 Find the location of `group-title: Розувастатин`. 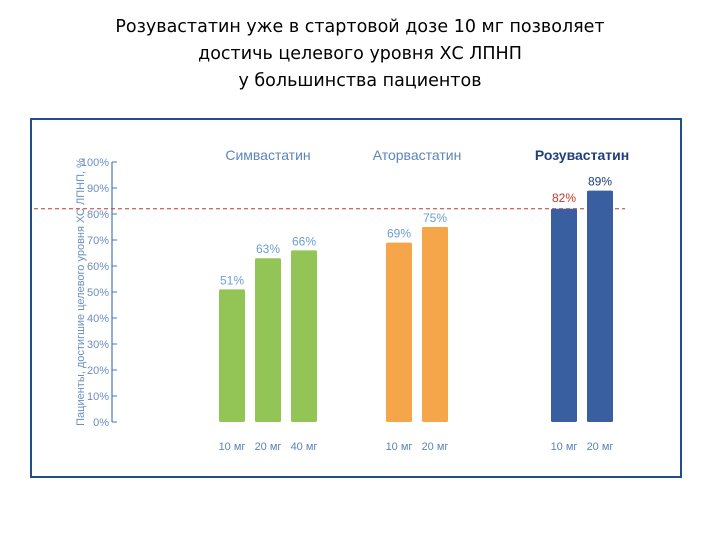

group-title: Розувастатин is located at coordinates (582, 155).